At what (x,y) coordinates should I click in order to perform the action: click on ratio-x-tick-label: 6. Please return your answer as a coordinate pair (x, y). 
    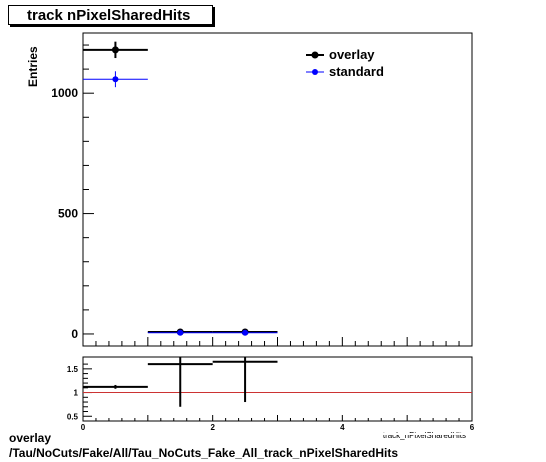
    Looking at the image, I should click on (472, 427).